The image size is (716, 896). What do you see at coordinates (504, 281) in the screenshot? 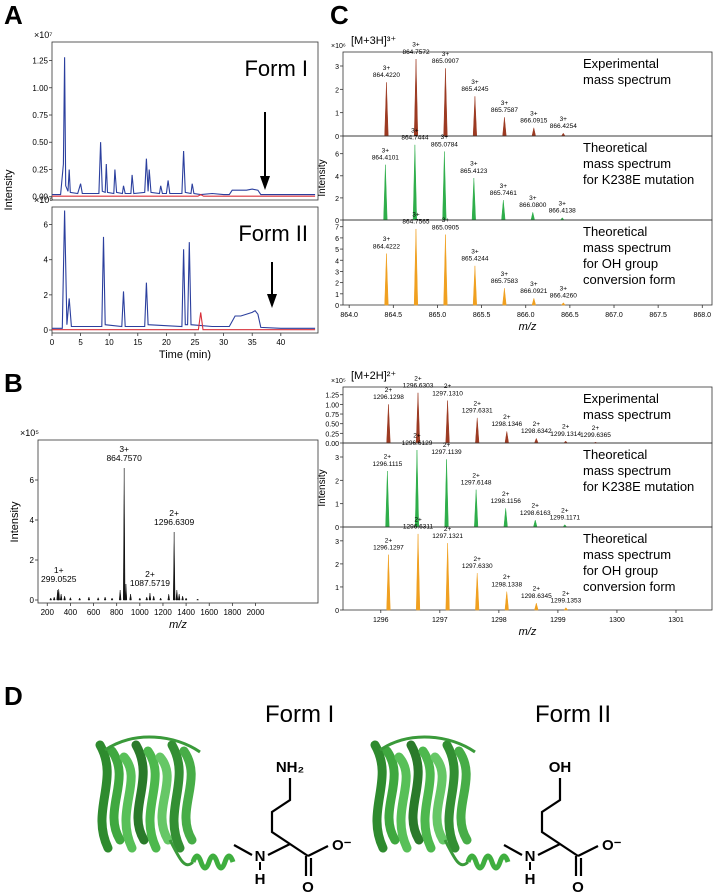
I see `peak-mz: 865.7583` at bounding box center [504, 281].